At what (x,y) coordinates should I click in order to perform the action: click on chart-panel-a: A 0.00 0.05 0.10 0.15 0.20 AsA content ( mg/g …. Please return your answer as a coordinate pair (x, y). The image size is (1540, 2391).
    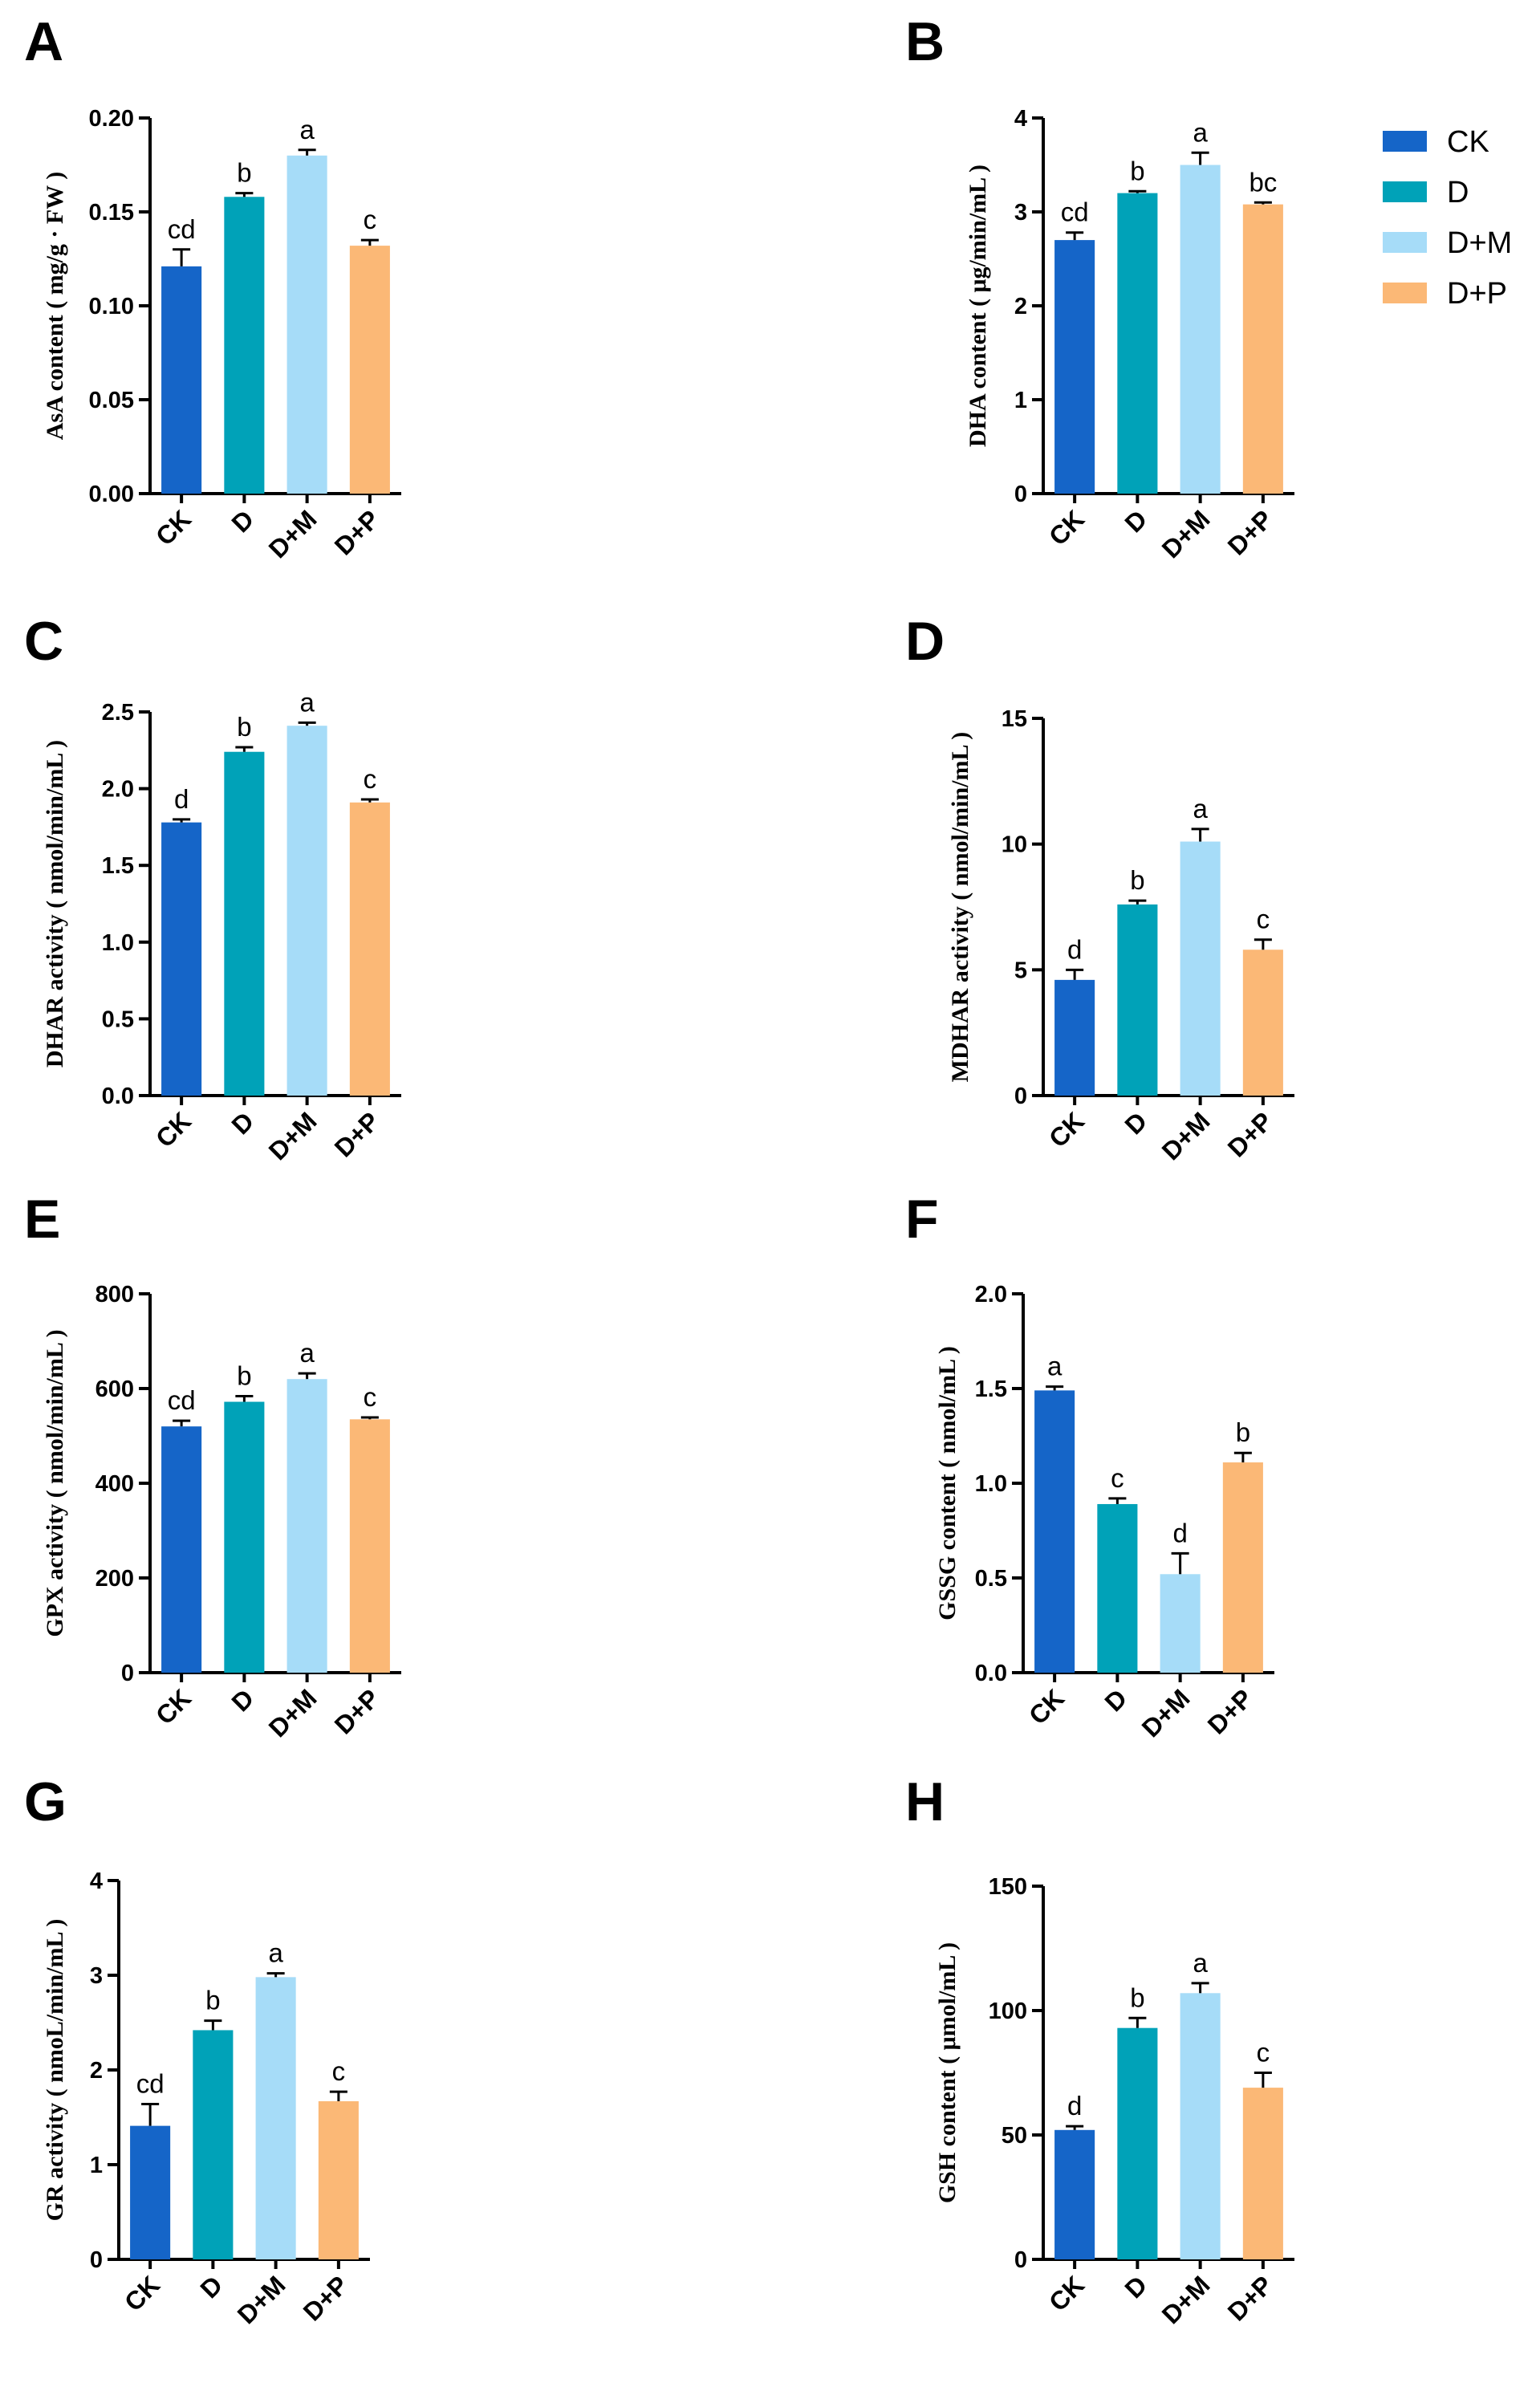
    Looking at the image, I should click on (213, 287).